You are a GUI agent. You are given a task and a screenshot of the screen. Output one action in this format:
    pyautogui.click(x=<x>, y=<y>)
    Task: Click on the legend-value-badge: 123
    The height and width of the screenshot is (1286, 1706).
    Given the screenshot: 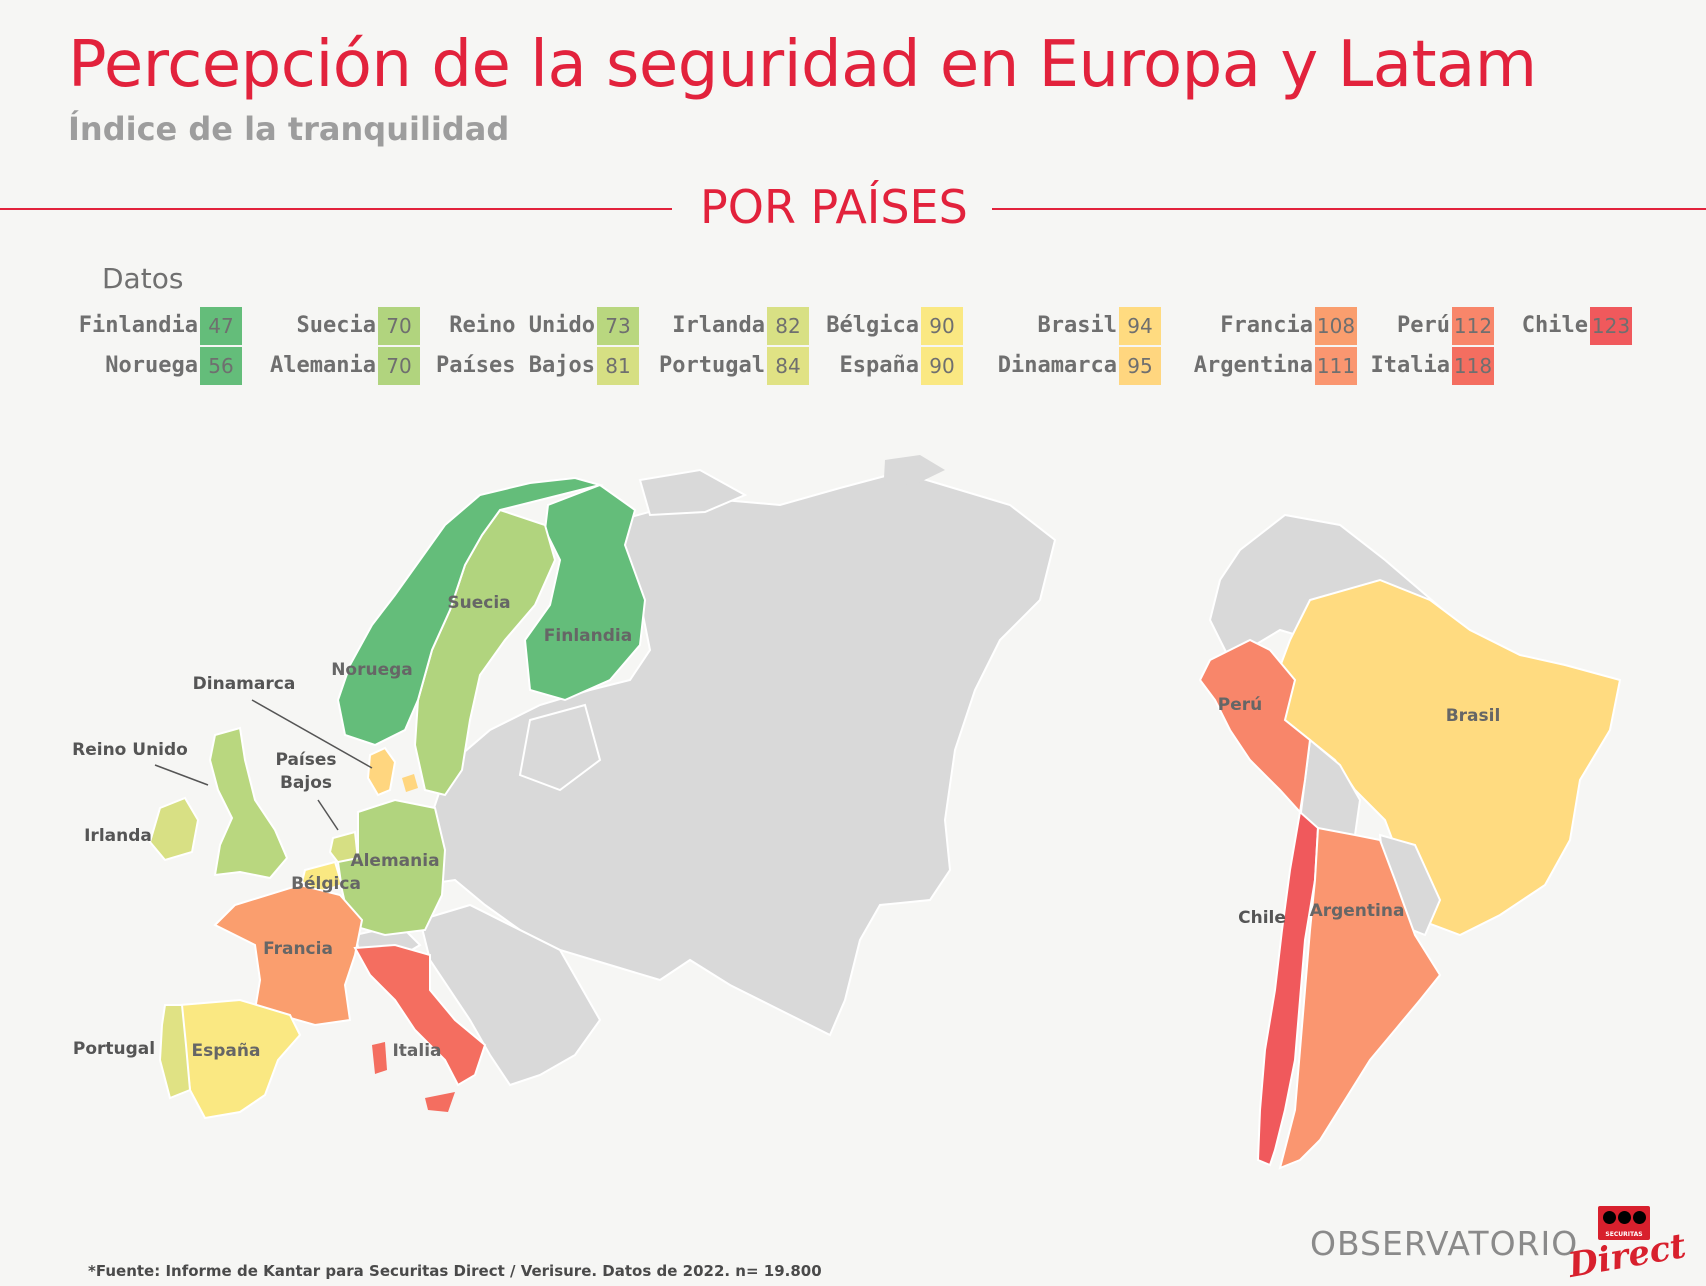 What is the action you would take?
    pyautogui.click(x=1611, y=326)
    